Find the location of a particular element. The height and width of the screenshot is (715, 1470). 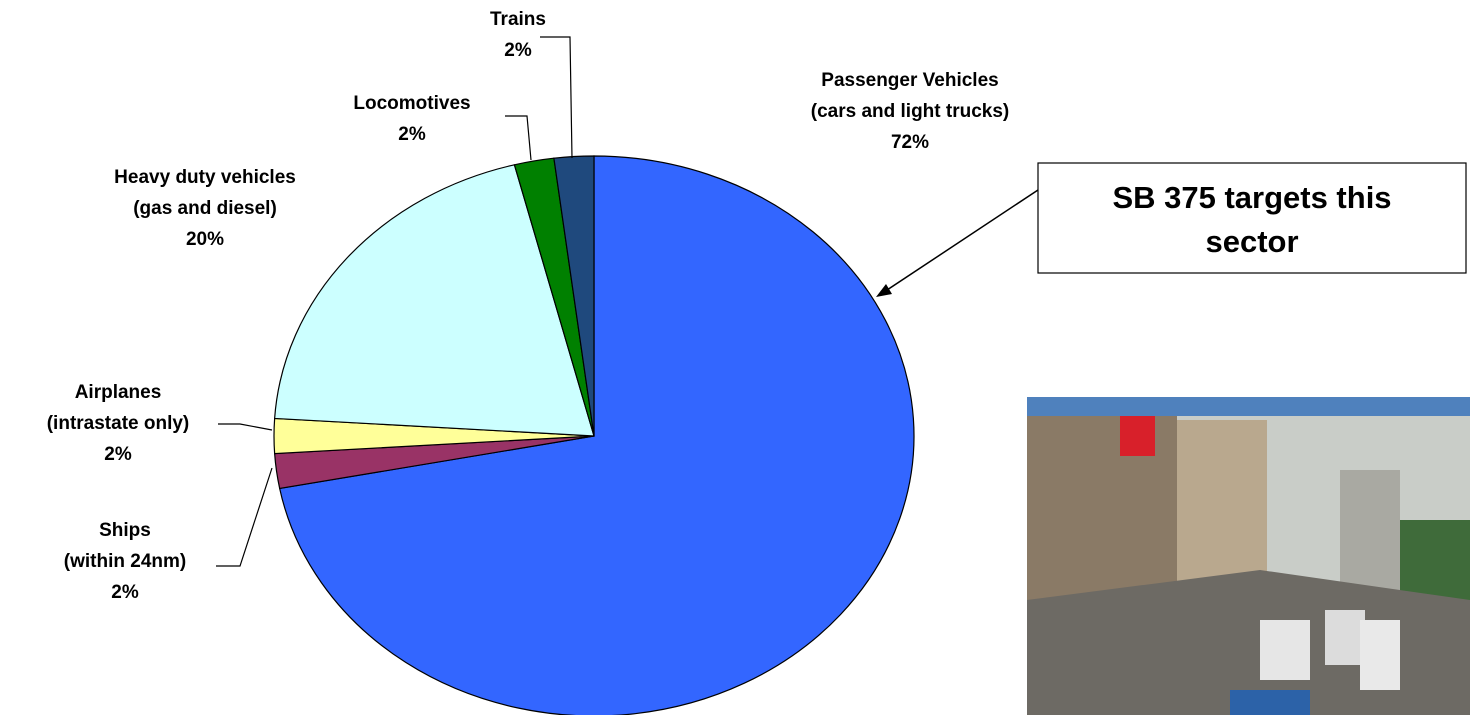

sign is located at coordinates (1137, 436).